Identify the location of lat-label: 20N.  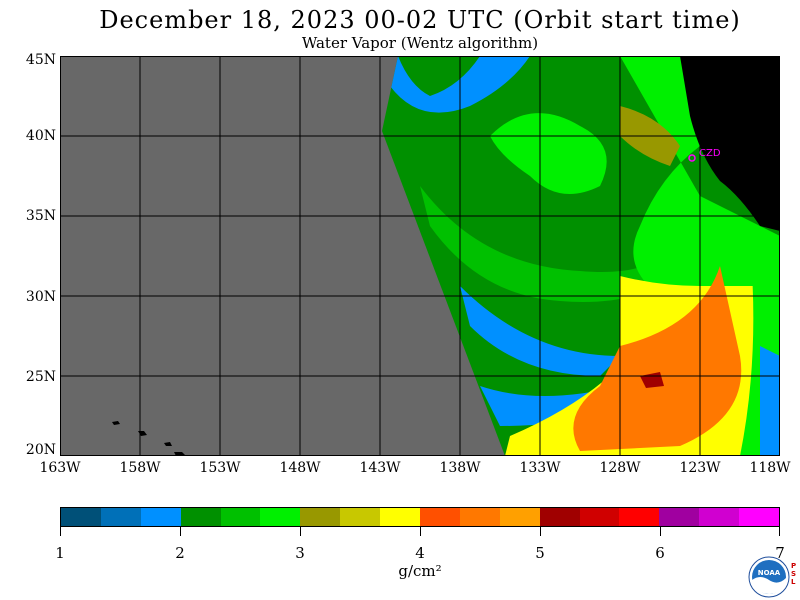
(40, 450).